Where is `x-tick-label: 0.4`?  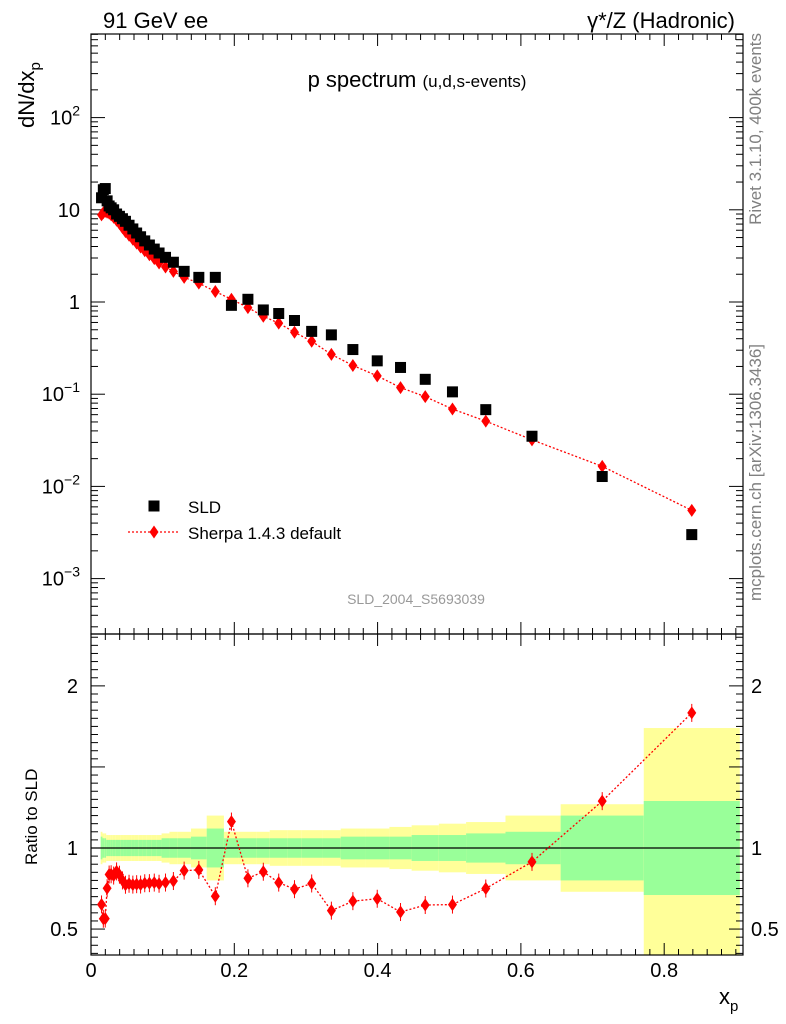 x-tick-label: 0.4 is located at coordinates (378, 971).